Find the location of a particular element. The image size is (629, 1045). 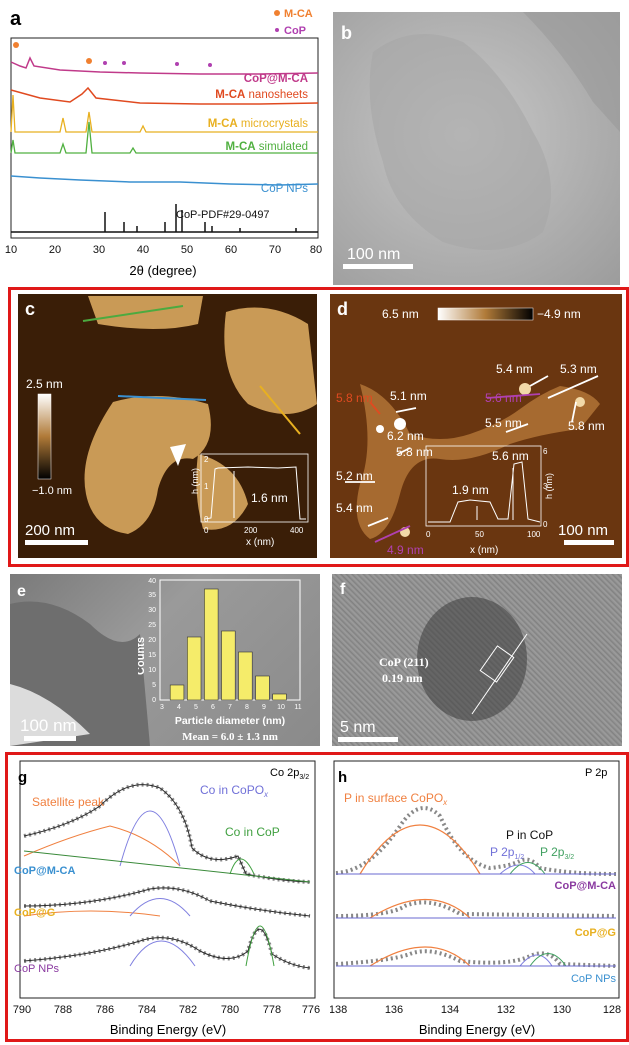

svg-text: 5.1 nm is located at coordinates (408, 396).